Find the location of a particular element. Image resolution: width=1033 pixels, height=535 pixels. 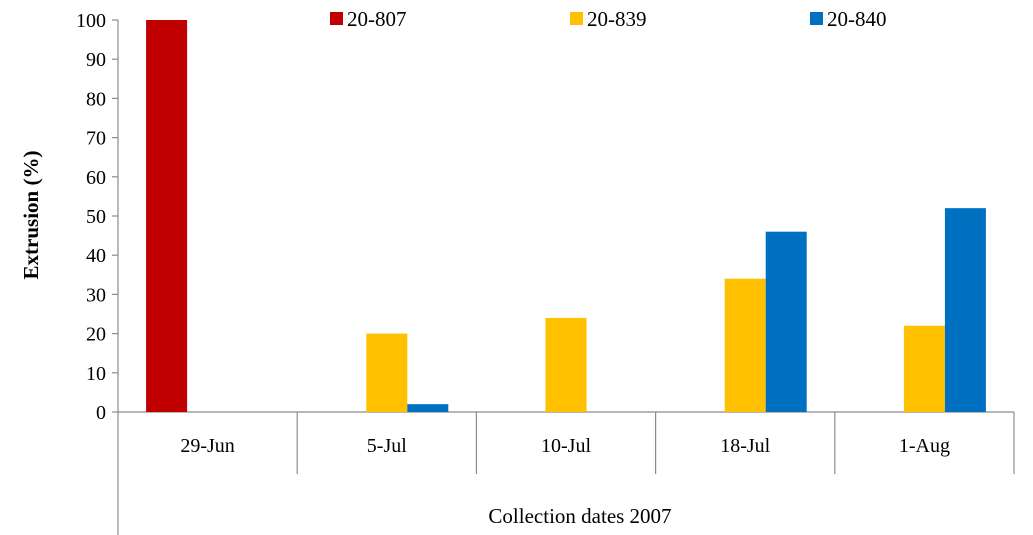

legend: 20-807 20-839 20-840 is located at coordinates (608, 19).